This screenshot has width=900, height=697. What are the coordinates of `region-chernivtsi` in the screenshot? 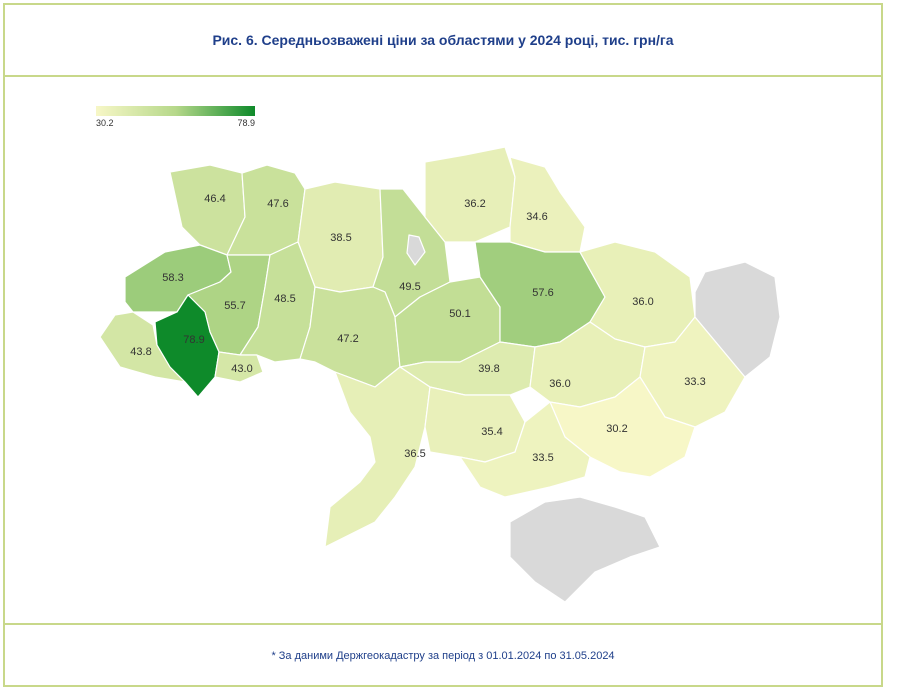 It's located at (239, 367).